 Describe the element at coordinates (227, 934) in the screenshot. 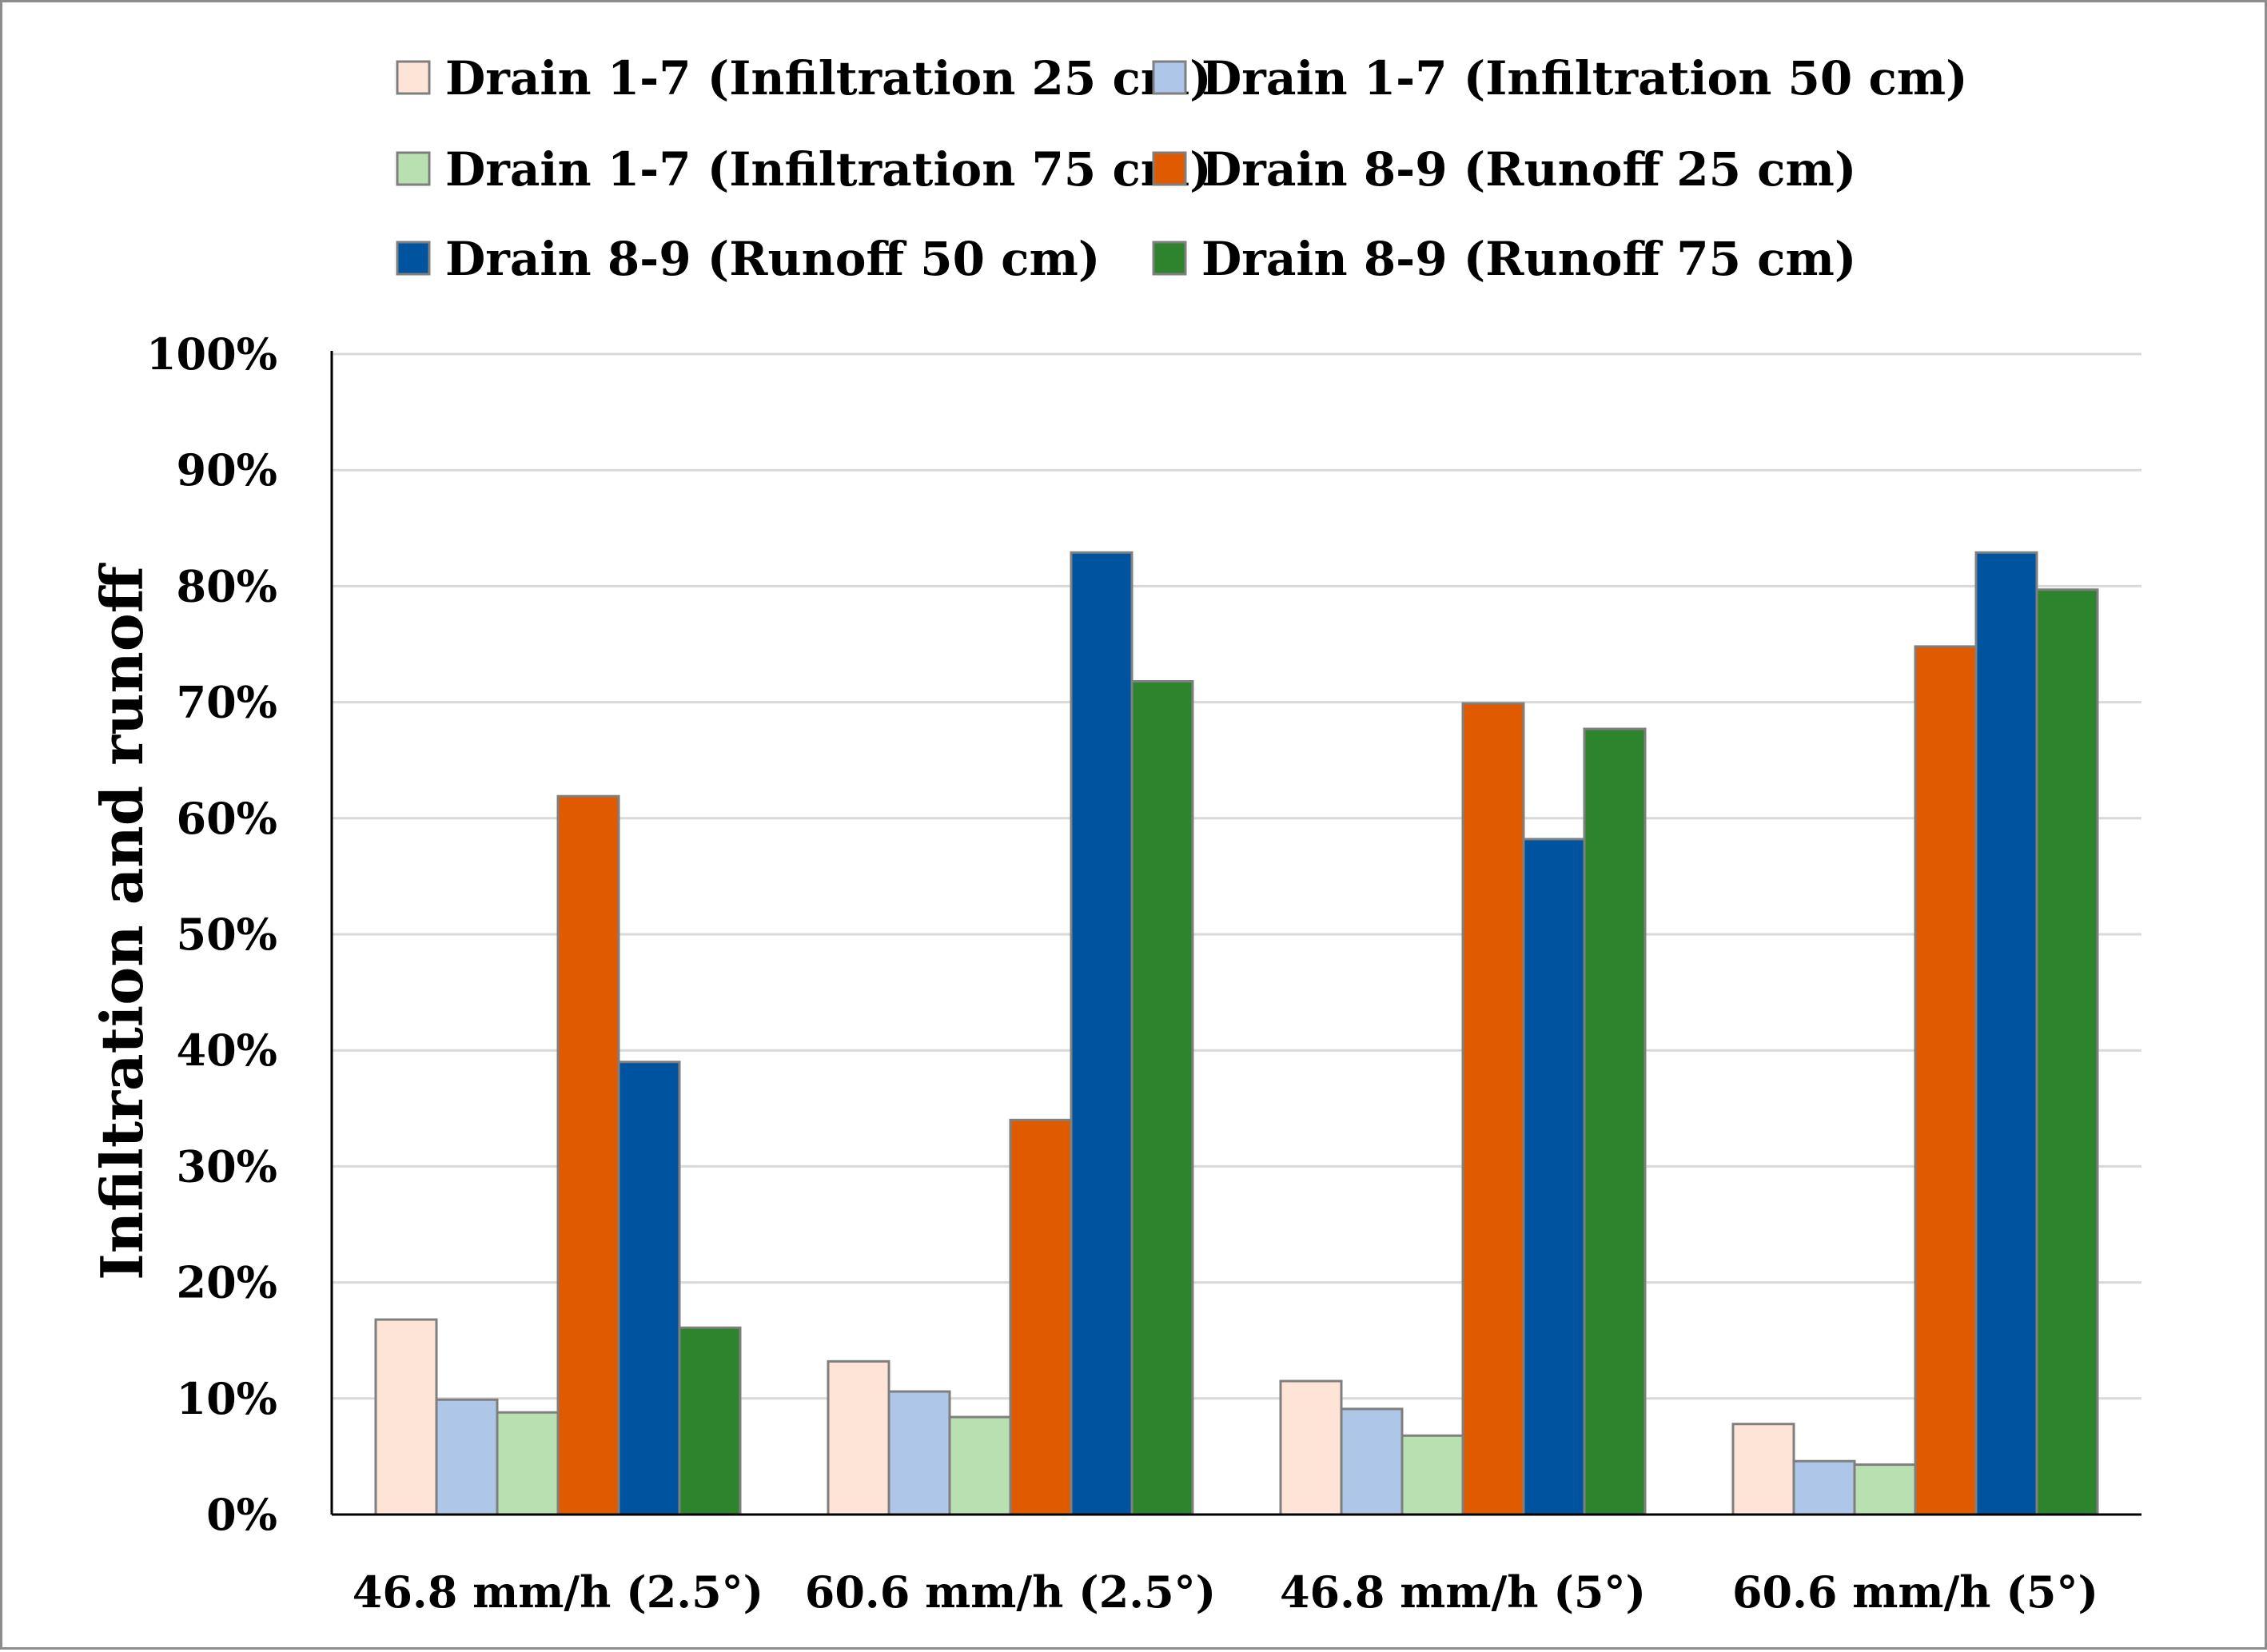

I see `y-tick-label: 50%` at that location.